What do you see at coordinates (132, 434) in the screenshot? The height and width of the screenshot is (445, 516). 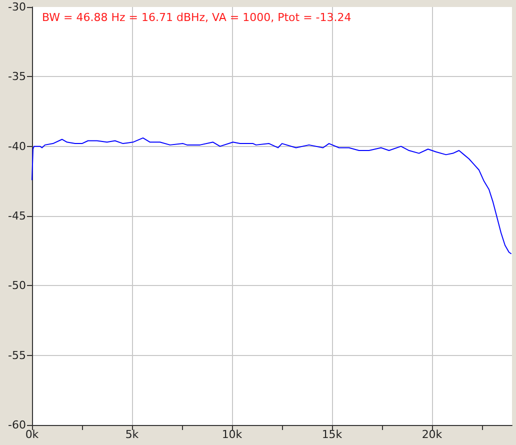 I see `x-tick-label: 5k` at bounding box center [132, 434].